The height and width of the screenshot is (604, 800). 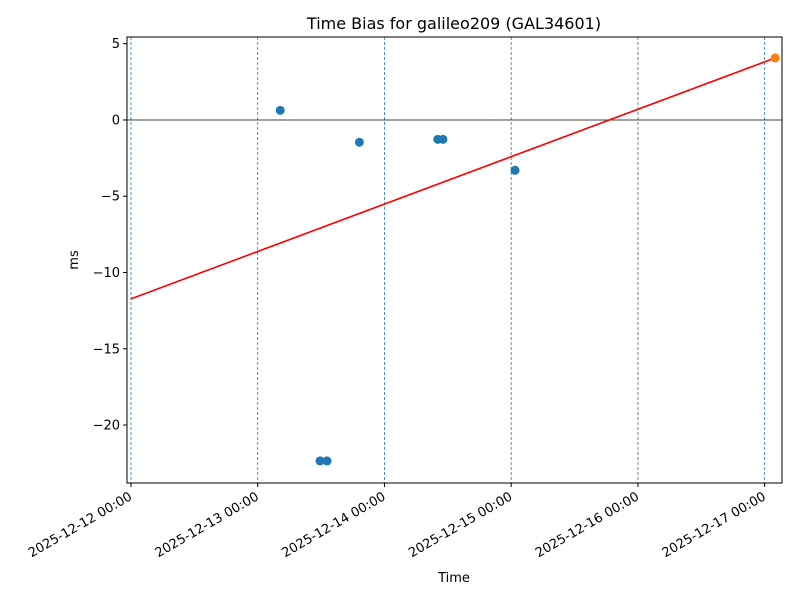 I want to click on y-tick-label: −15, so click(x=106, y=349).